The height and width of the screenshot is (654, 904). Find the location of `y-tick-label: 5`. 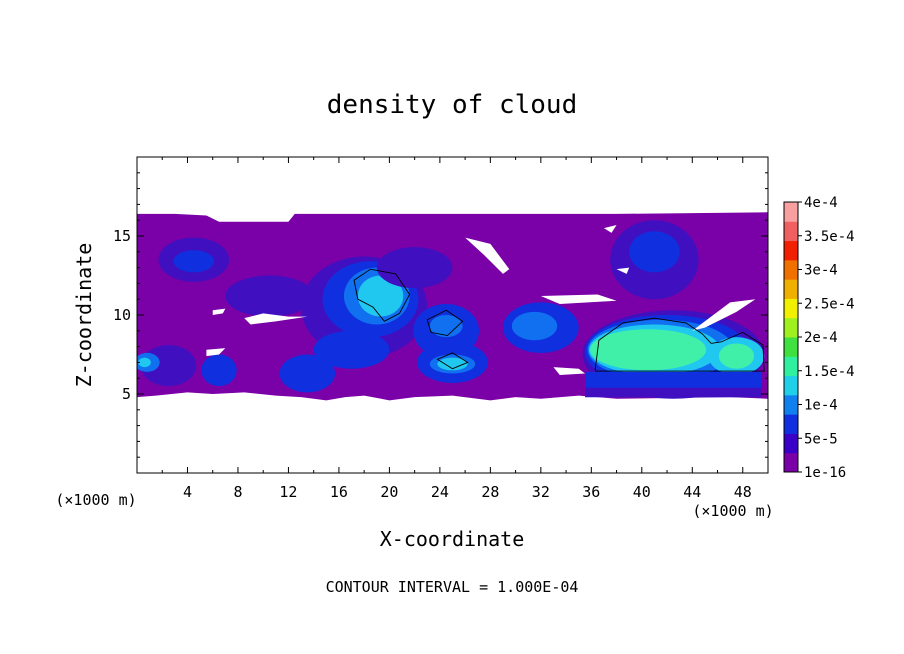

y-tick-label: 5 is located at coordinates (126, 394).